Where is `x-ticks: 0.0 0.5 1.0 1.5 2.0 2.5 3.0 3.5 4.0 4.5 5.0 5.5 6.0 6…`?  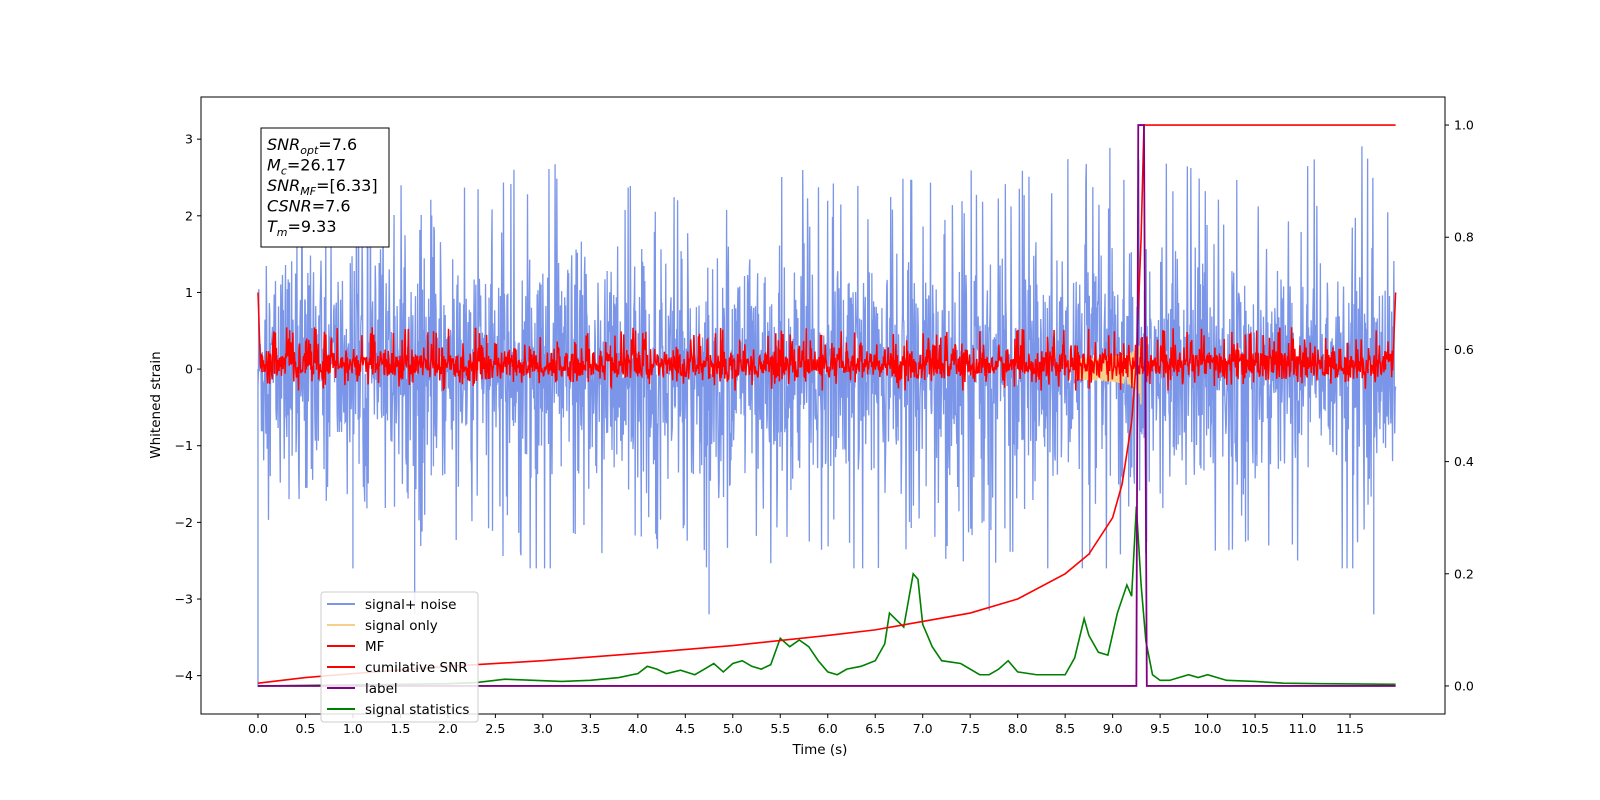 x-ticks: 0.0 0.5 1.0 1.5 2.0 2.5 3.0 3.5 4.0 4.5 5.0 5.5 6.0 6… is located at coordinates (806, 725).